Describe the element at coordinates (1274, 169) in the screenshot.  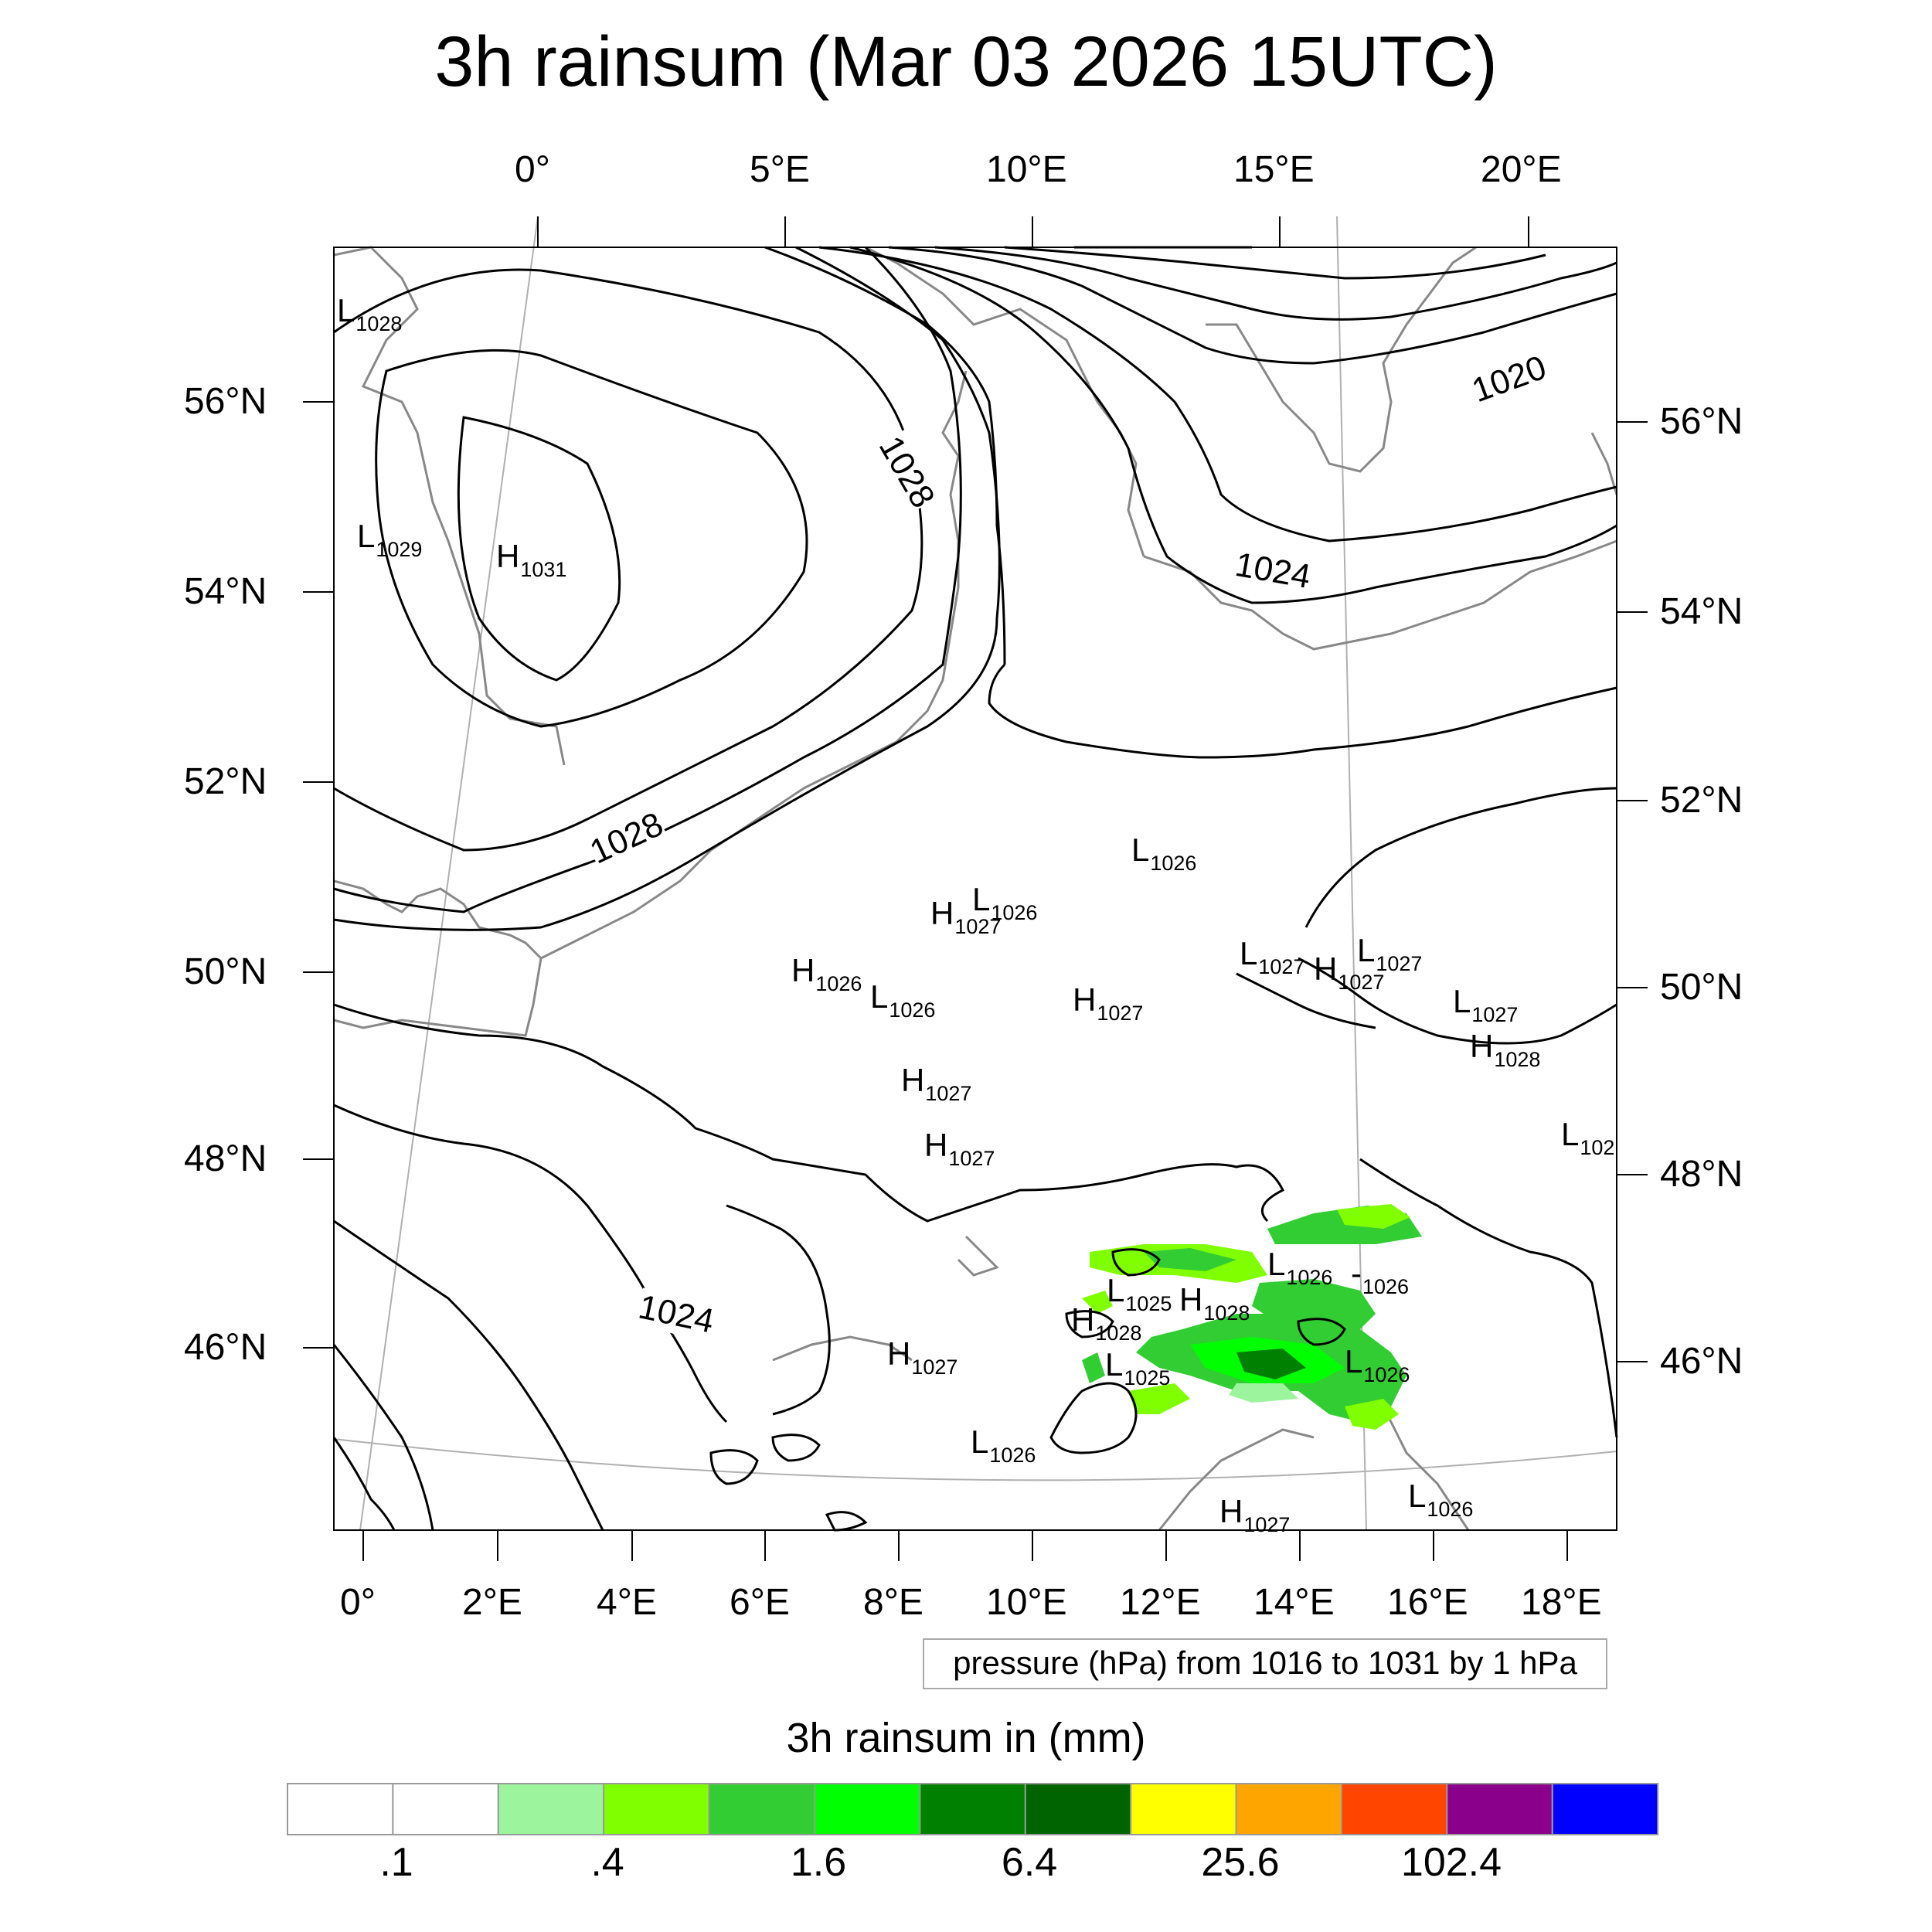
I see `top-lon-label: 15°E` at that location.